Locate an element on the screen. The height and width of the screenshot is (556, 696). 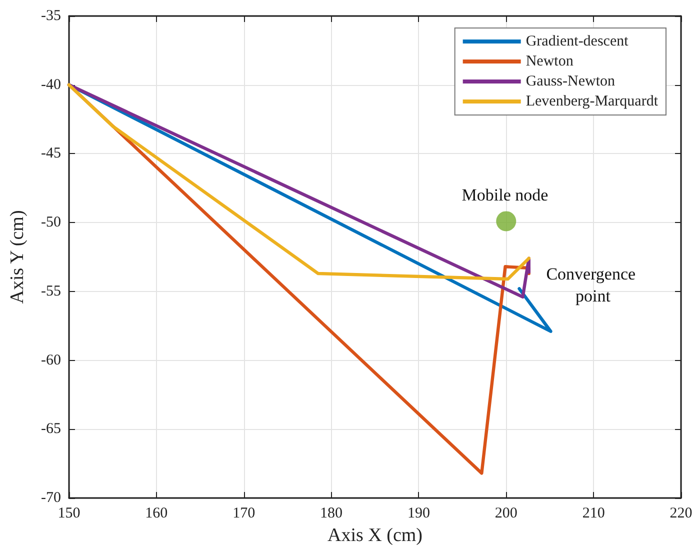
legend-label: Gradient-descent is located at coordinates (578, 42).